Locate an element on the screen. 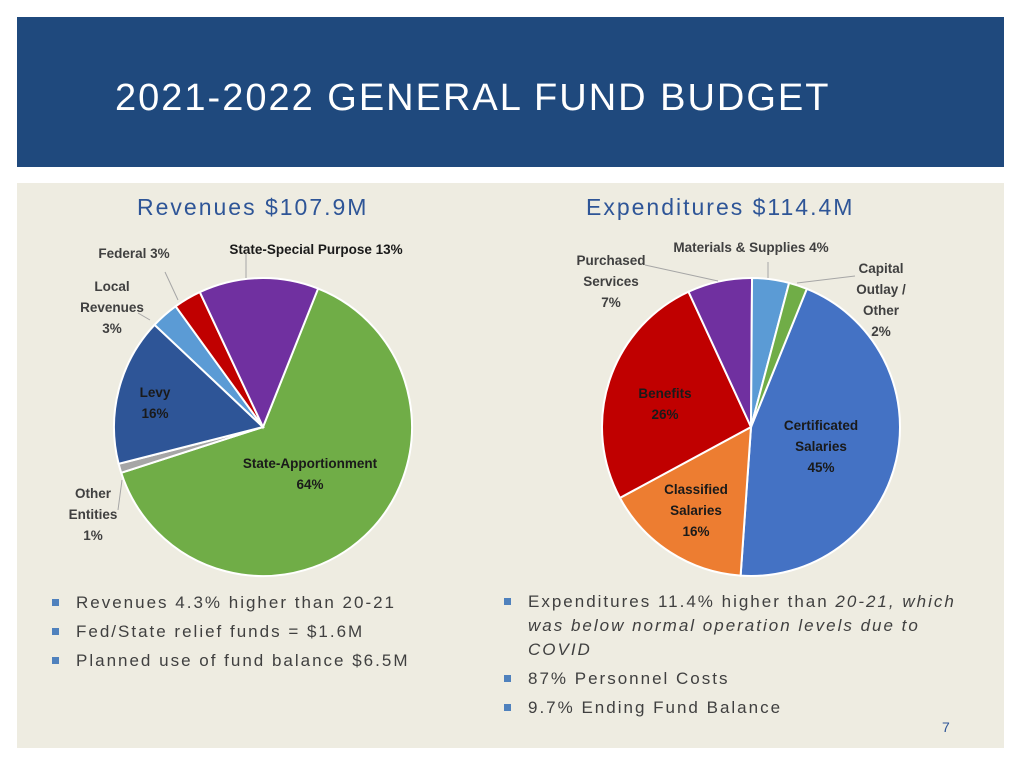 This screenshot has height=768, width=1024. expenditures-chart-title: Expenditures $114.4M is located at coordinates (720, 207).